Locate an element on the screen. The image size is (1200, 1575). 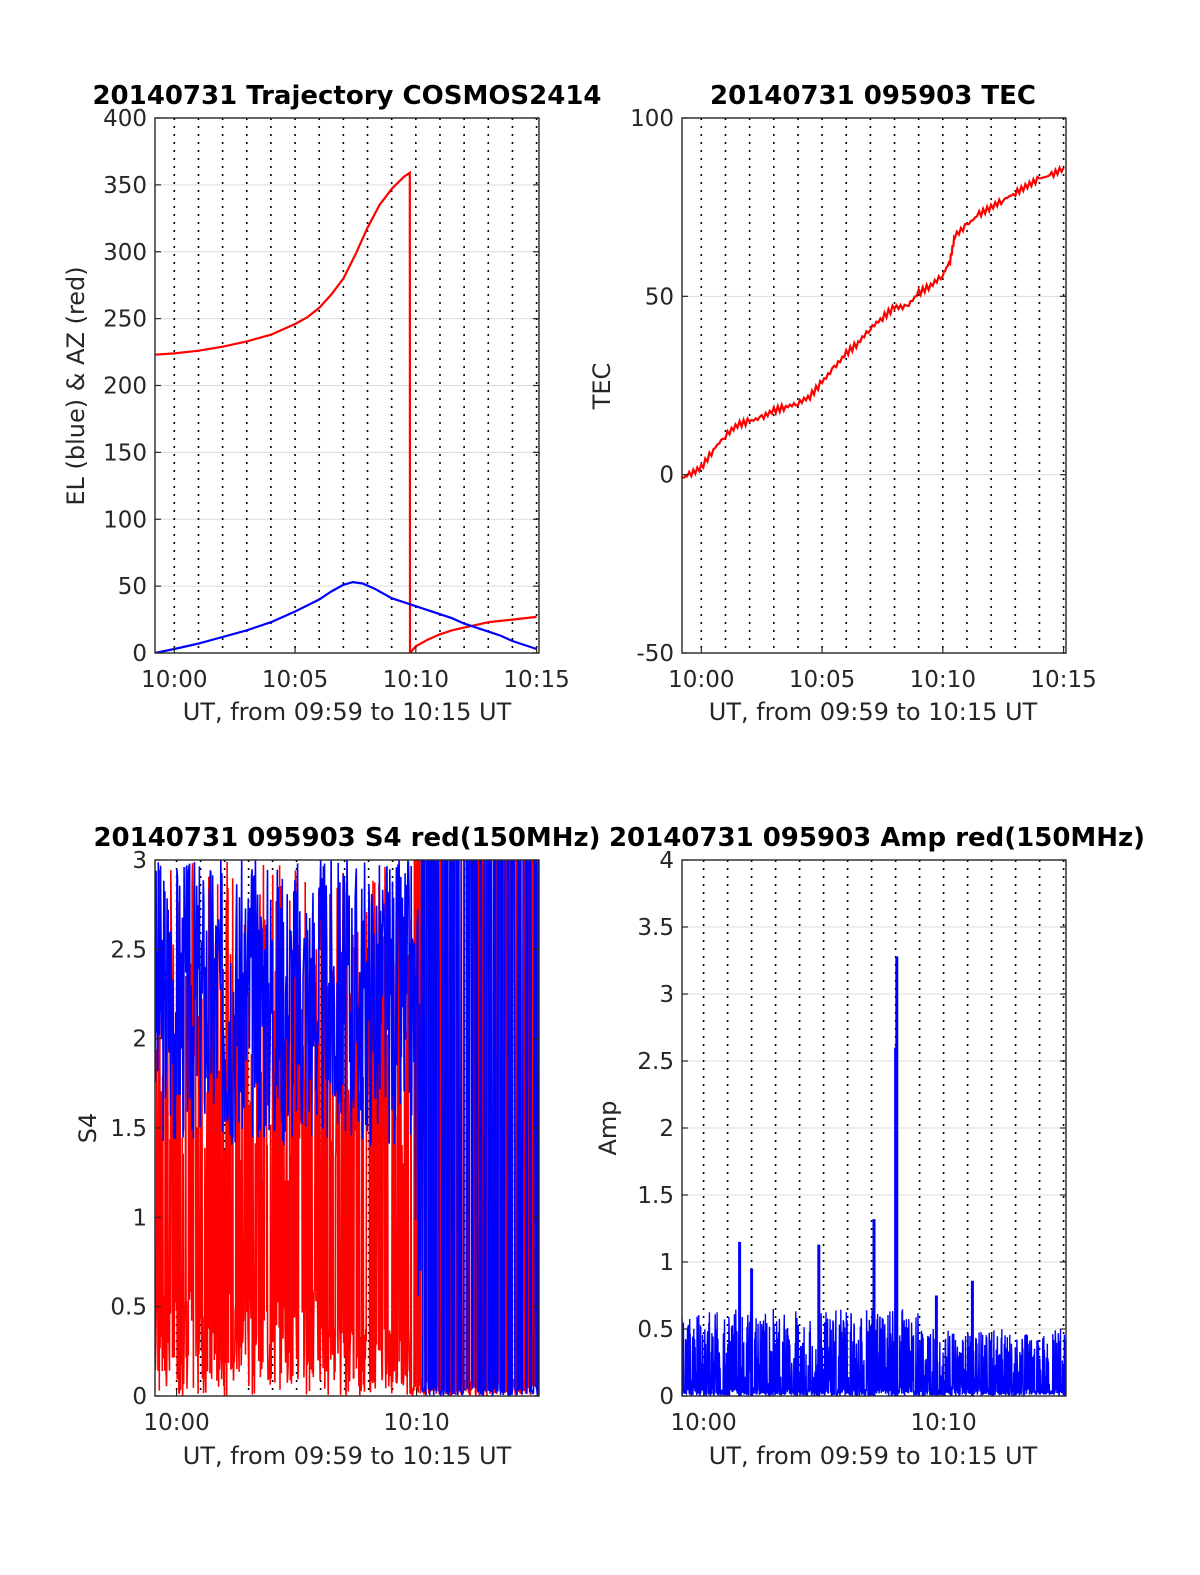
chart-title: 20140731 Trajectory COSMOS2414 is located at coordinates (346, 96).